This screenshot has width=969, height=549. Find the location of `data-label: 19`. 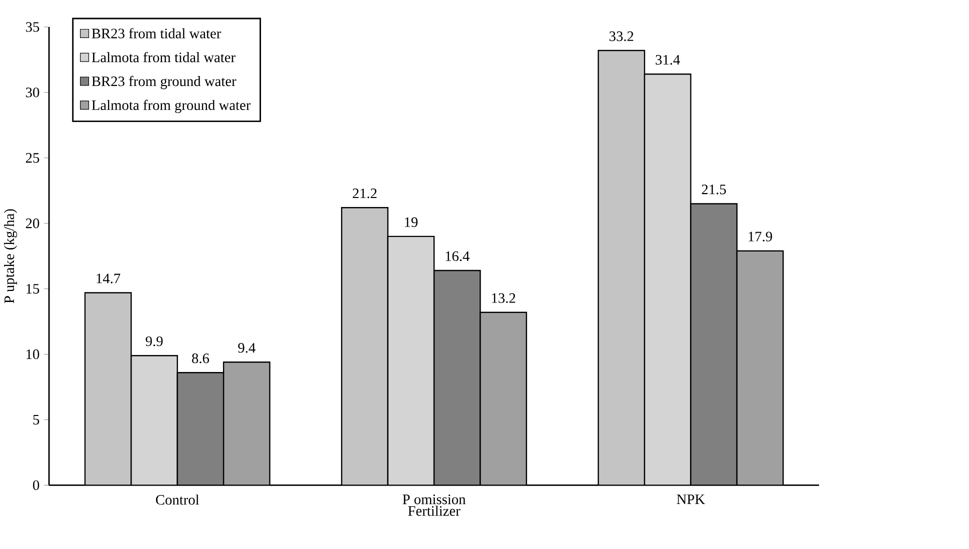

data-label: 19 is located at coordinates (411, 222).